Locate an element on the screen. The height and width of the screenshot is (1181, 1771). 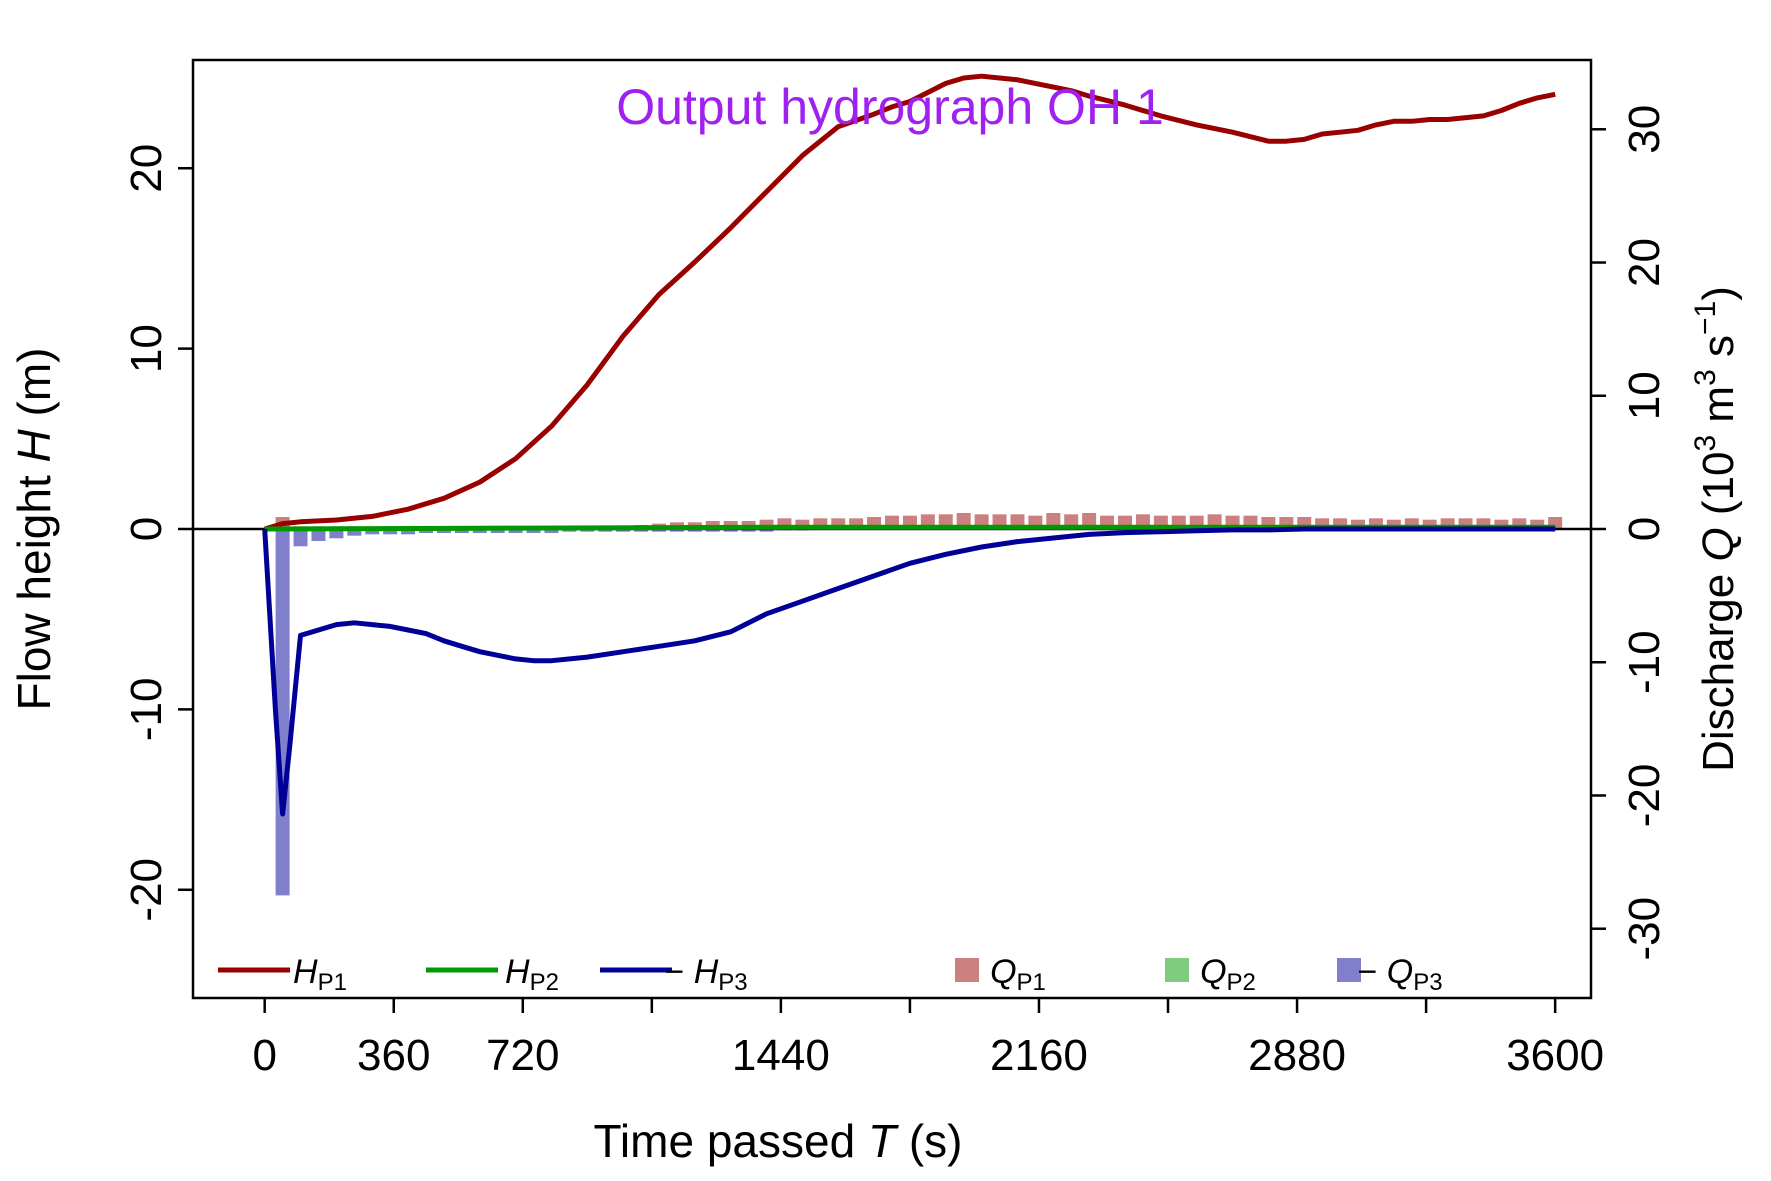
y2-tick-label: 30 is located at coordinates (1644, 129).